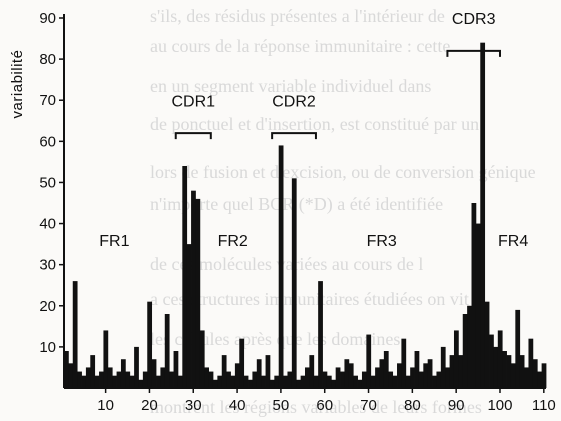  Describe the element at coordinates (237, 405) in the screenshot. I see `x-tick-label: 40` at that location.